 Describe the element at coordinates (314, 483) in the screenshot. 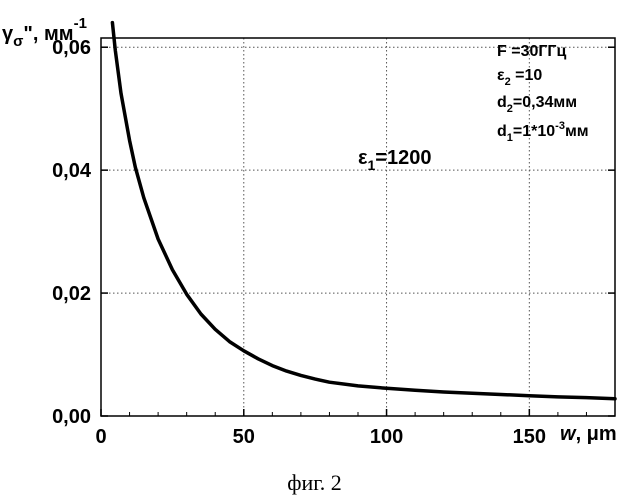

I see `figure-caption: фиг. 2` at that location.